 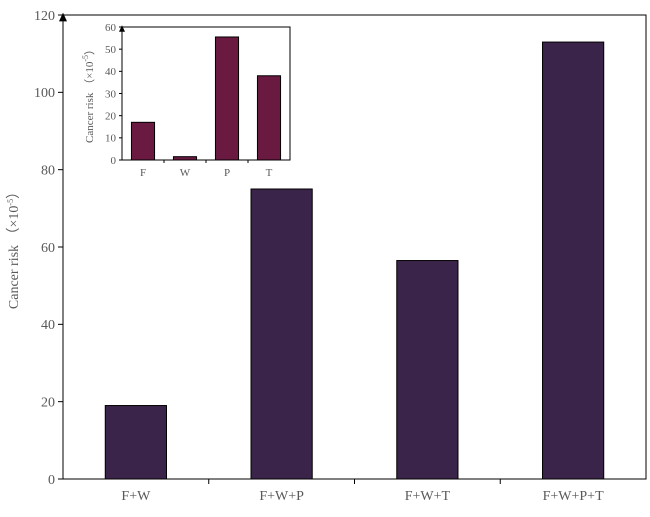 What do you see at coordinates (48, 248) in the screenshot?
I see `main-y-tick-label: 60` at bounding box center [48, 248].